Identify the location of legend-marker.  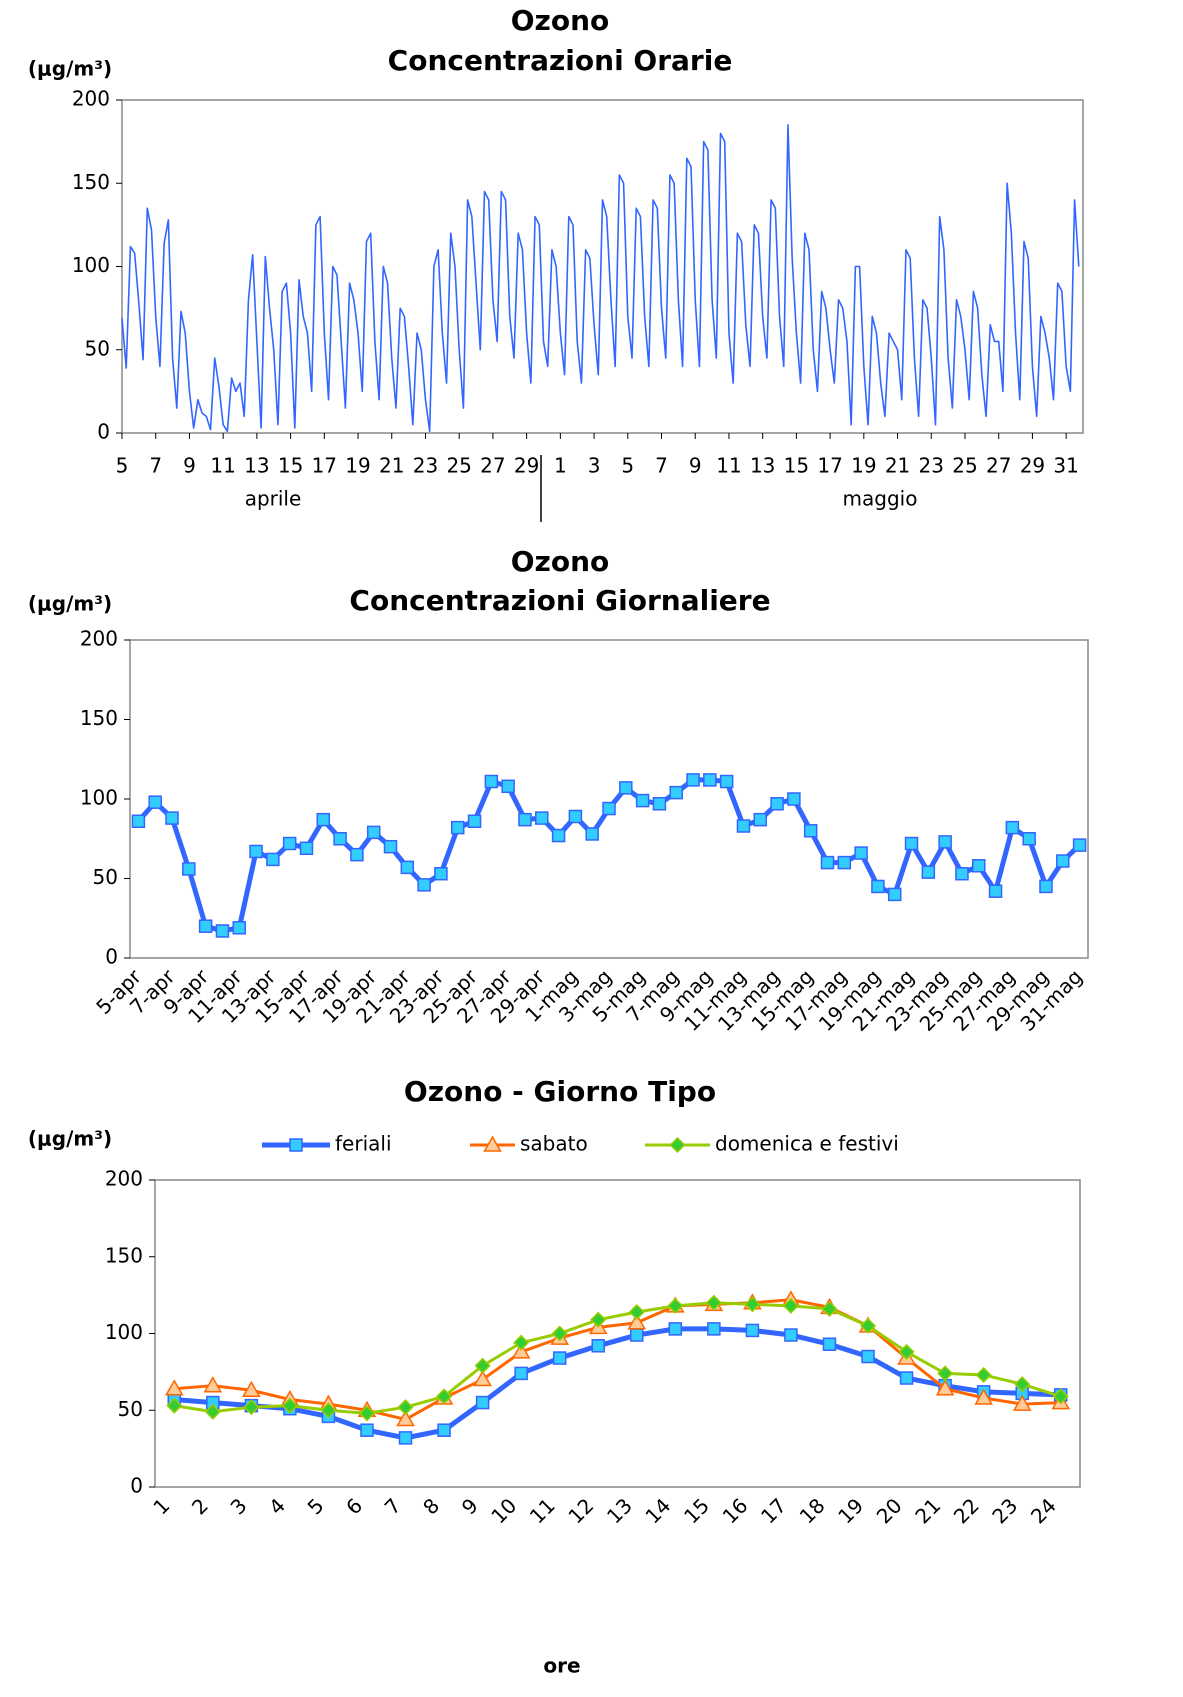
(677, 1145).